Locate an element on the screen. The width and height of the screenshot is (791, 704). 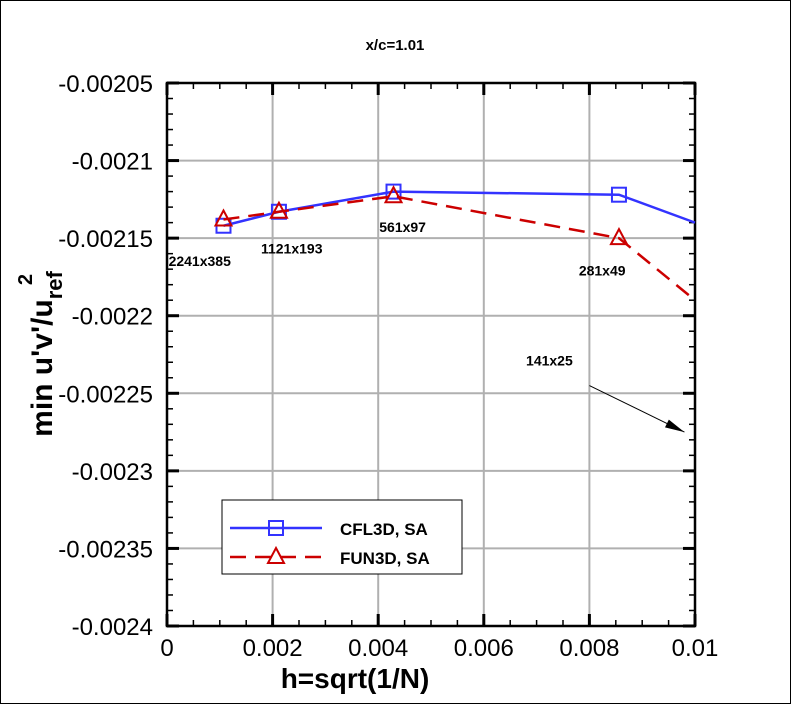
legend-label-cfl3d: CFL3D, SA is located at coordinates (384, 529).